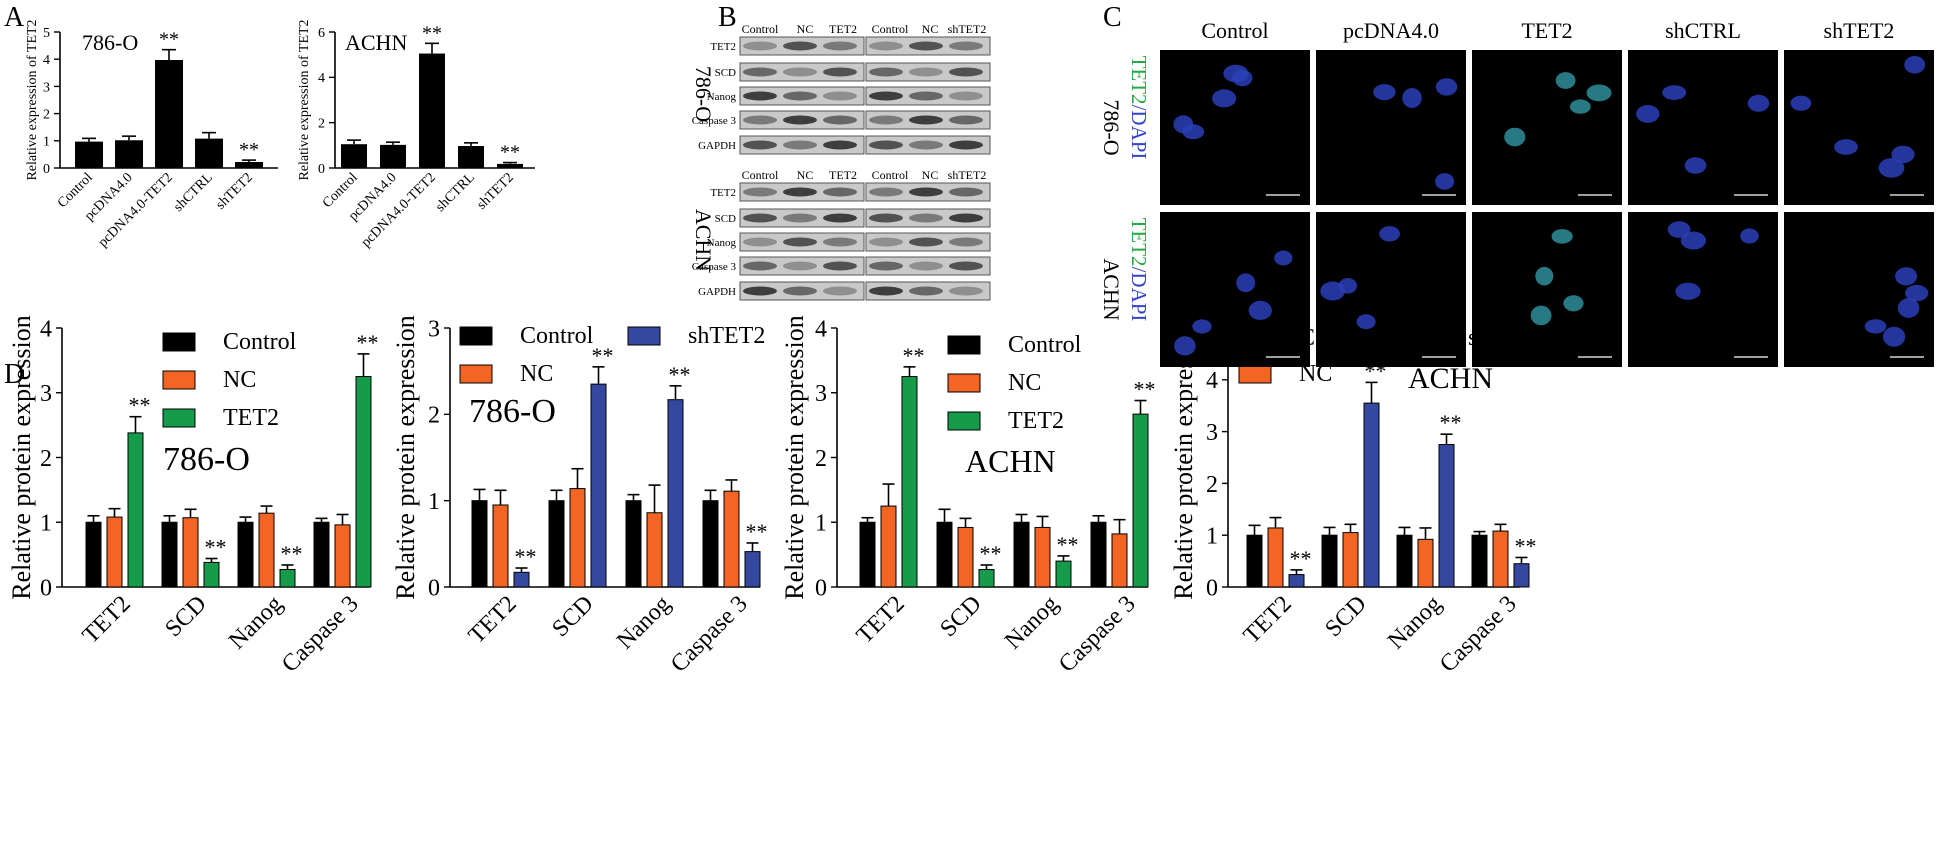 The width and height of the screenshot is (1943, 854). Describe the element at coordinates (723, 193) in the screenshot. I see `band-label: TET2` at that location.